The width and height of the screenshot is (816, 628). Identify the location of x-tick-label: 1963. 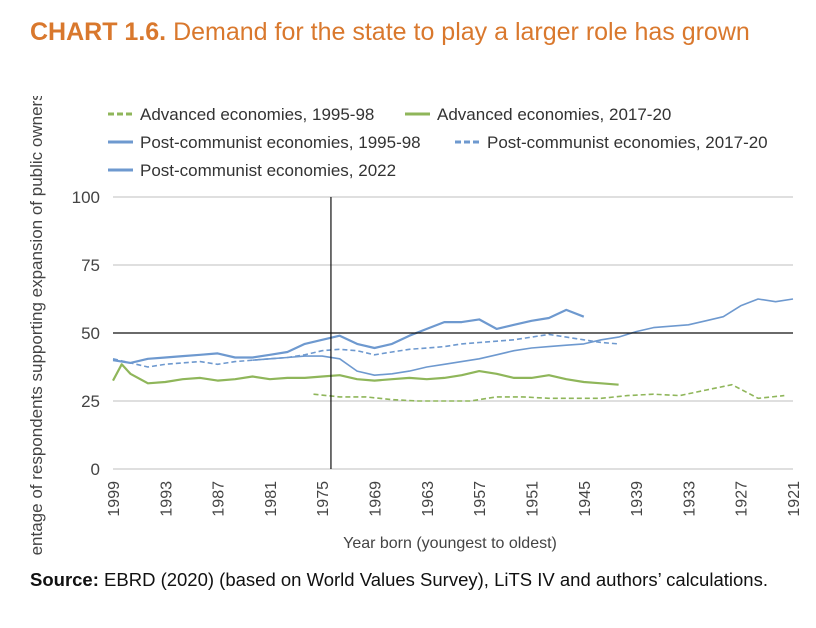
(428, 499).